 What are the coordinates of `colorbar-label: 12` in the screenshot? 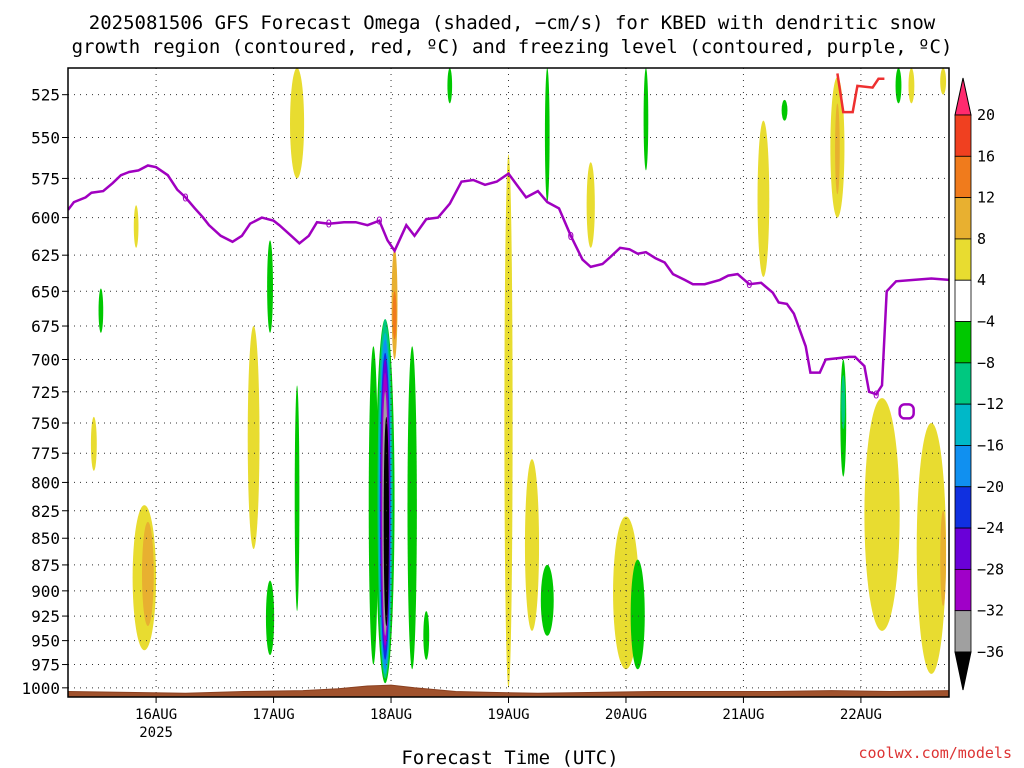 It's located at (986, 198).